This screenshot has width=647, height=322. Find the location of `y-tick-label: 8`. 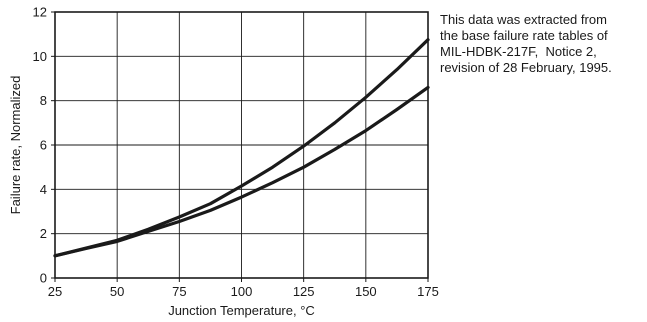

y-tick-label: 8 is located at coordinates (43, 100).